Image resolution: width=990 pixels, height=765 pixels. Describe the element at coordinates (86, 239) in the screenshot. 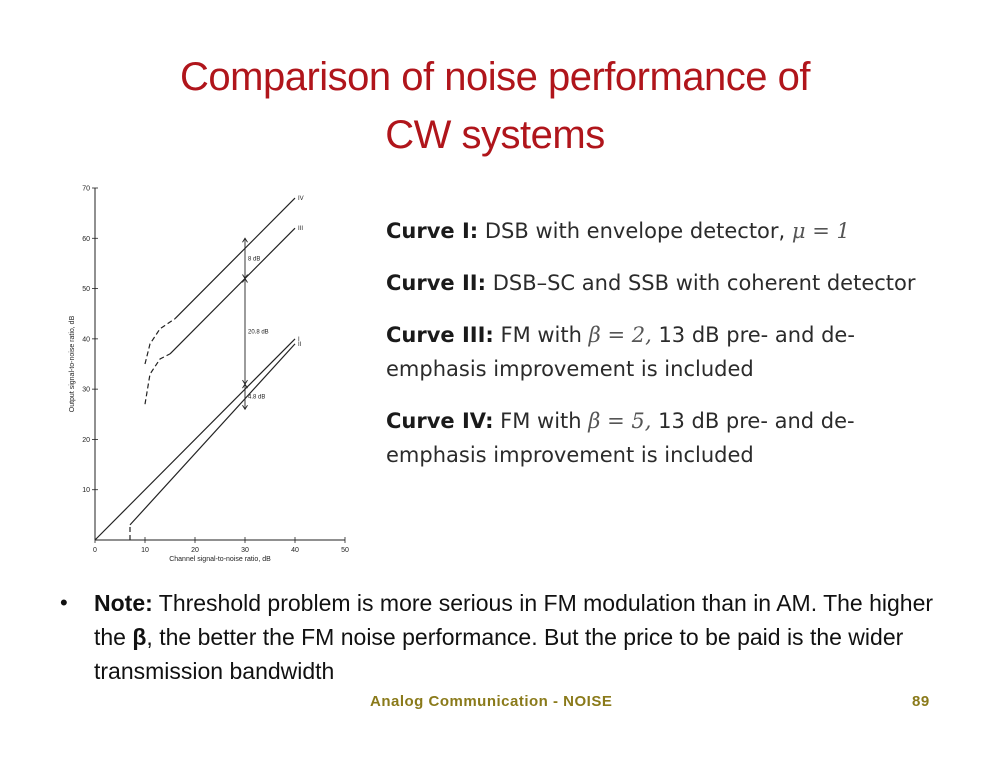

I see `y-tick-label: 60` at that location.